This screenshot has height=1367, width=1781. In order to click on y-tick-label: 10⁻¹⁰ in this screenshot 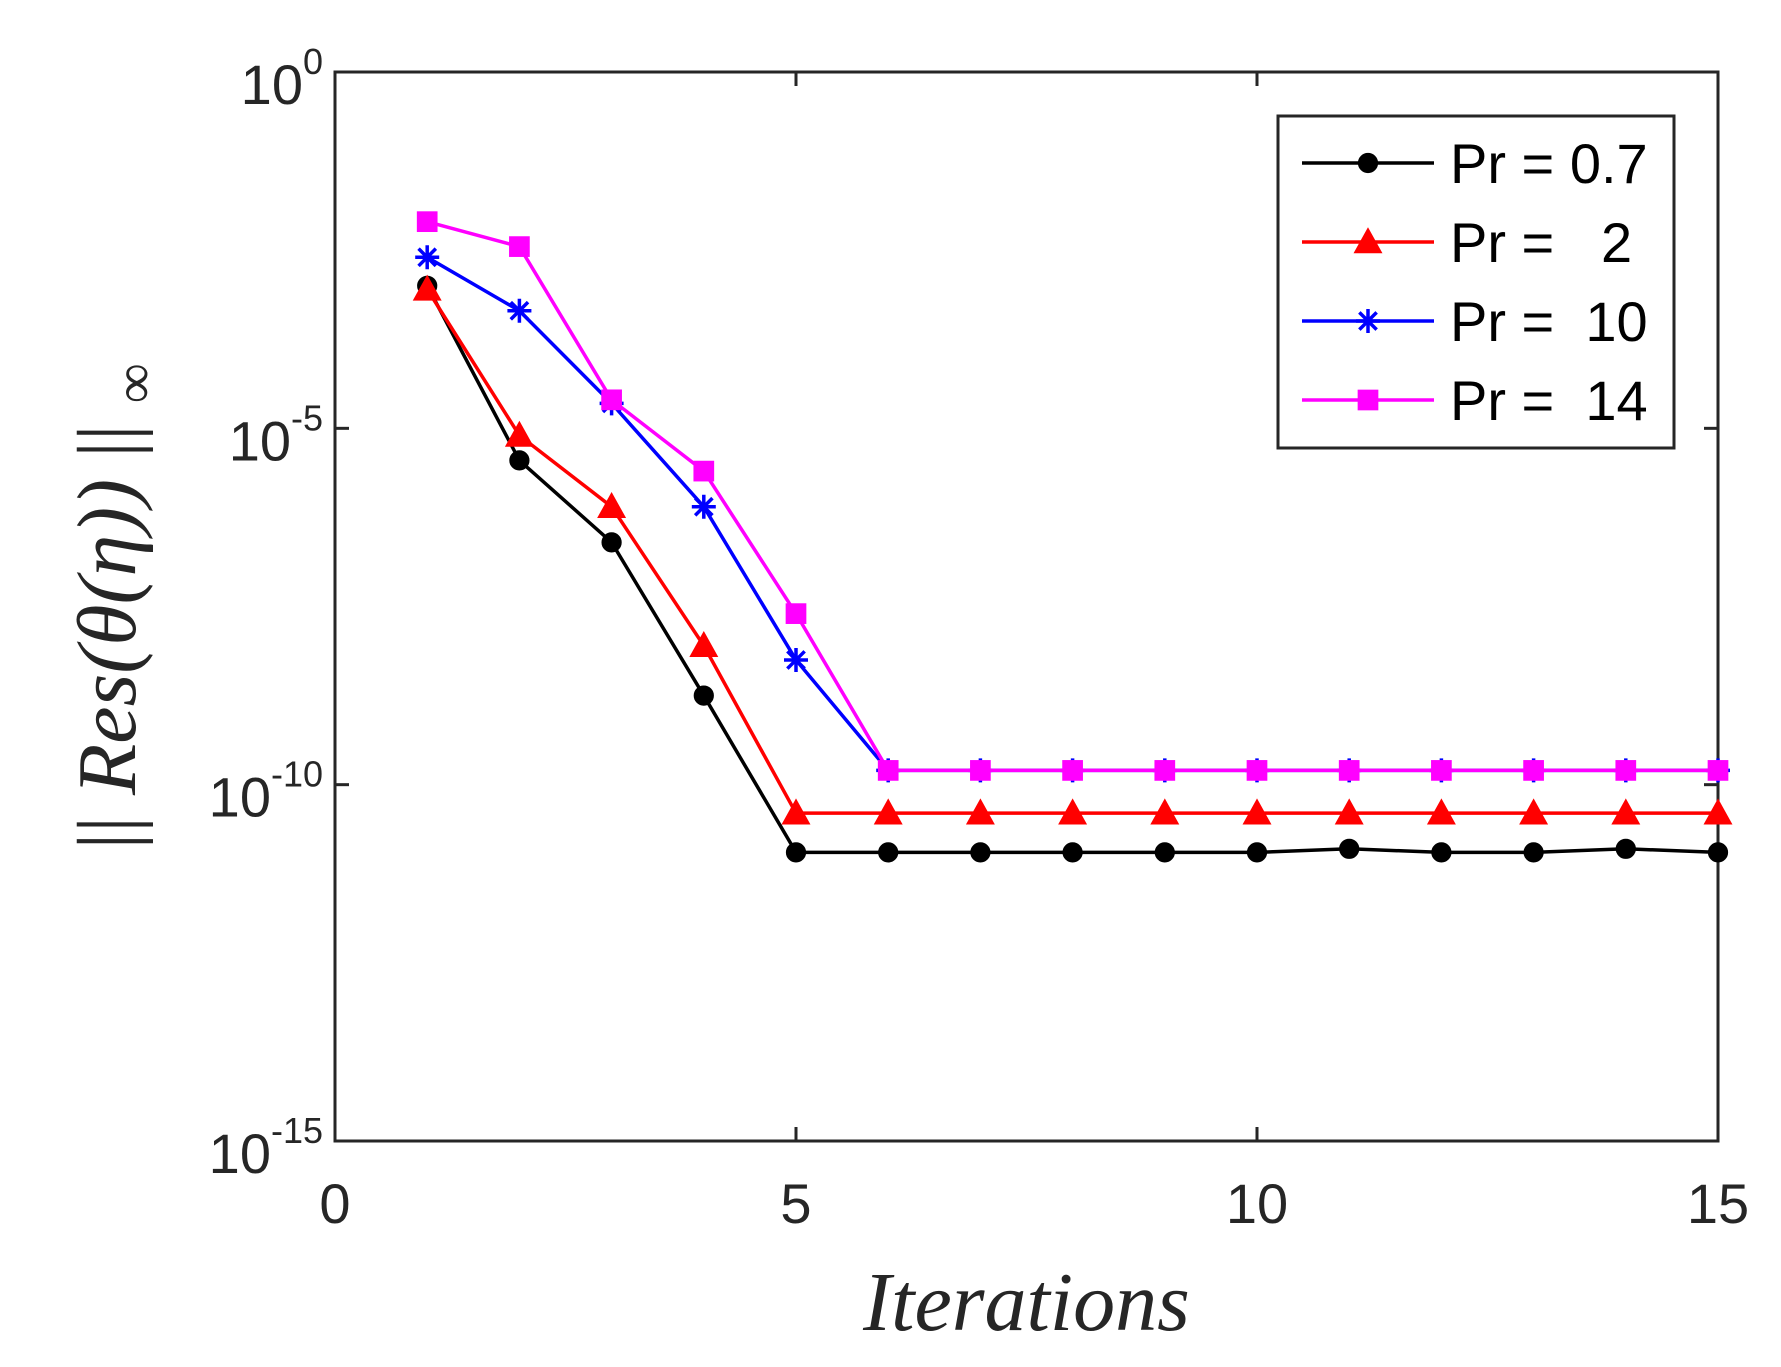, I will do `click(266, 791)`.